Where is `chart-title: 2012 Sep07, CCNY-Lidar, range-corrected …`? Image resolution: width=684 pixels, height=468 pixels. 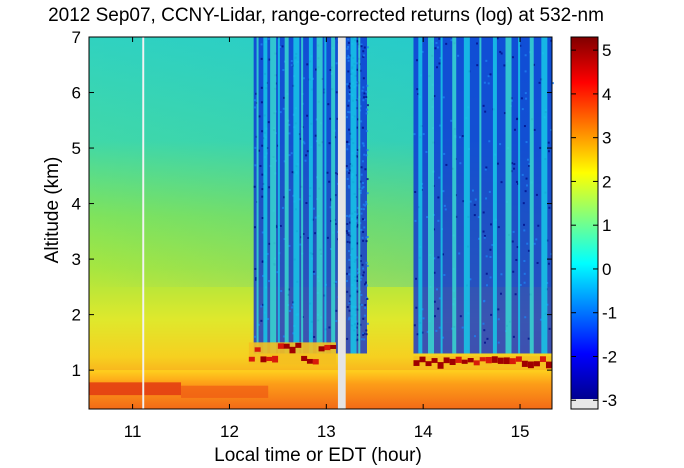 chart-title: 2012 Sep07, CCNY-Lidar, range-corrected … is located at coordinates (326, 15).